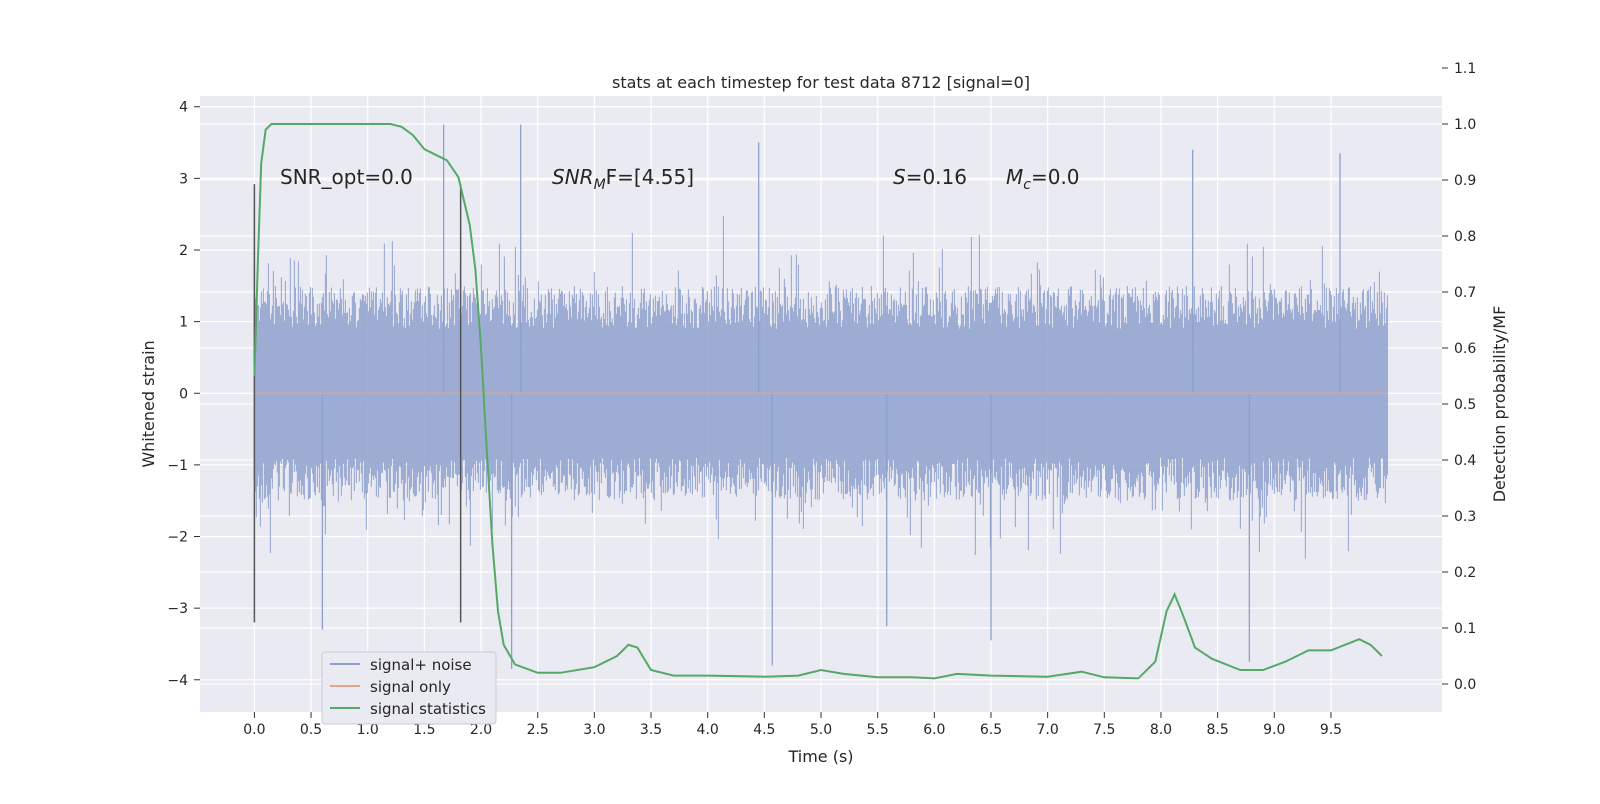  Describe the element at coordinates (421, 665) in the screenshot. I see `legend-label-signal-noise: signal+ noise` at that location.